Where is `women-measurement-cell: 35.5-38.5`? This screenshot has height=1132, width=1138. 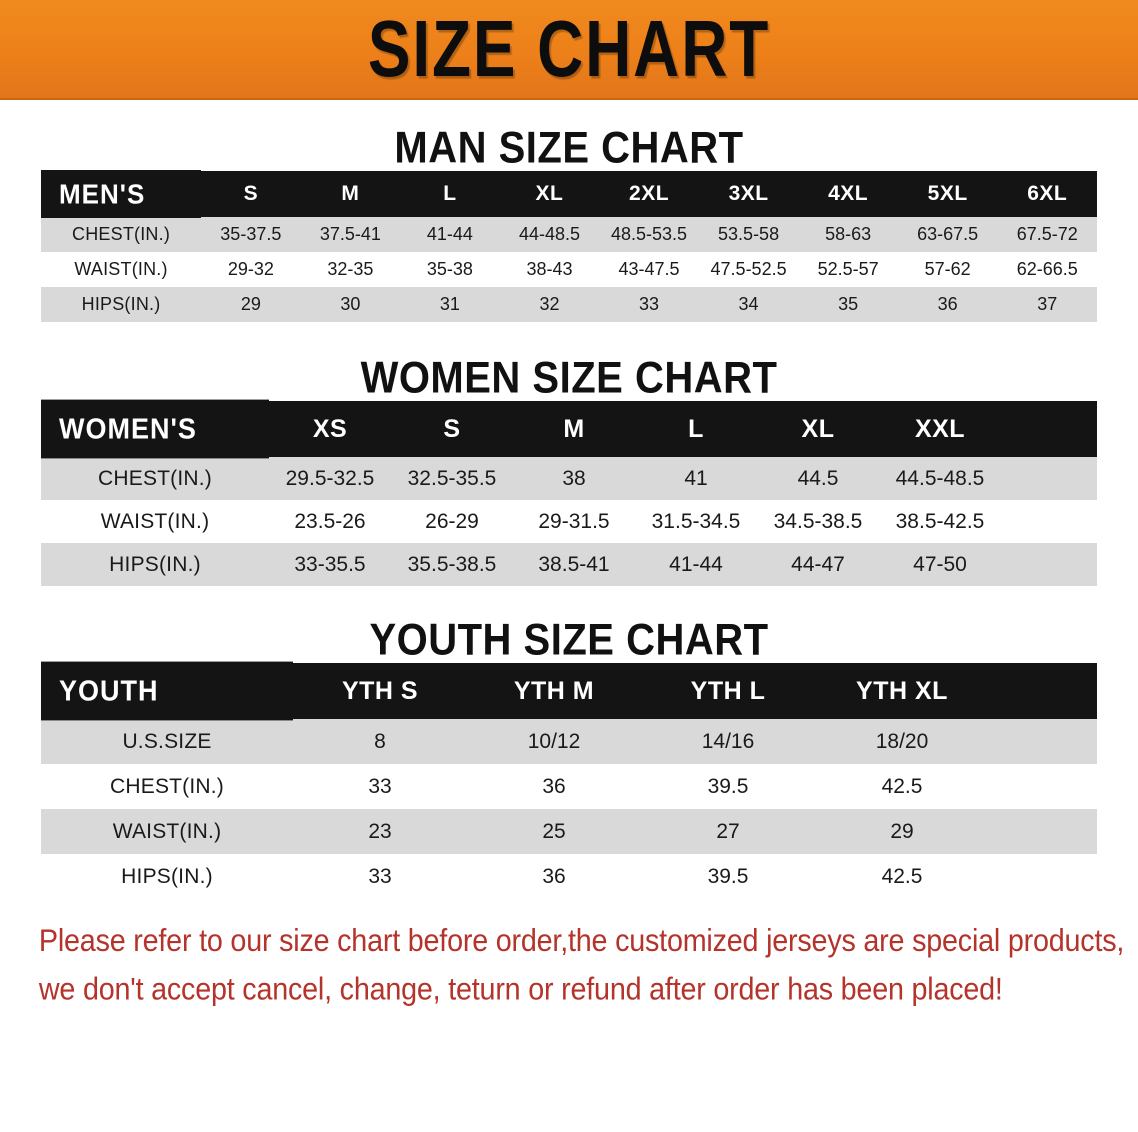
women-measurement-cell: 35.5-38.5 is located at coordinates (452, 564).